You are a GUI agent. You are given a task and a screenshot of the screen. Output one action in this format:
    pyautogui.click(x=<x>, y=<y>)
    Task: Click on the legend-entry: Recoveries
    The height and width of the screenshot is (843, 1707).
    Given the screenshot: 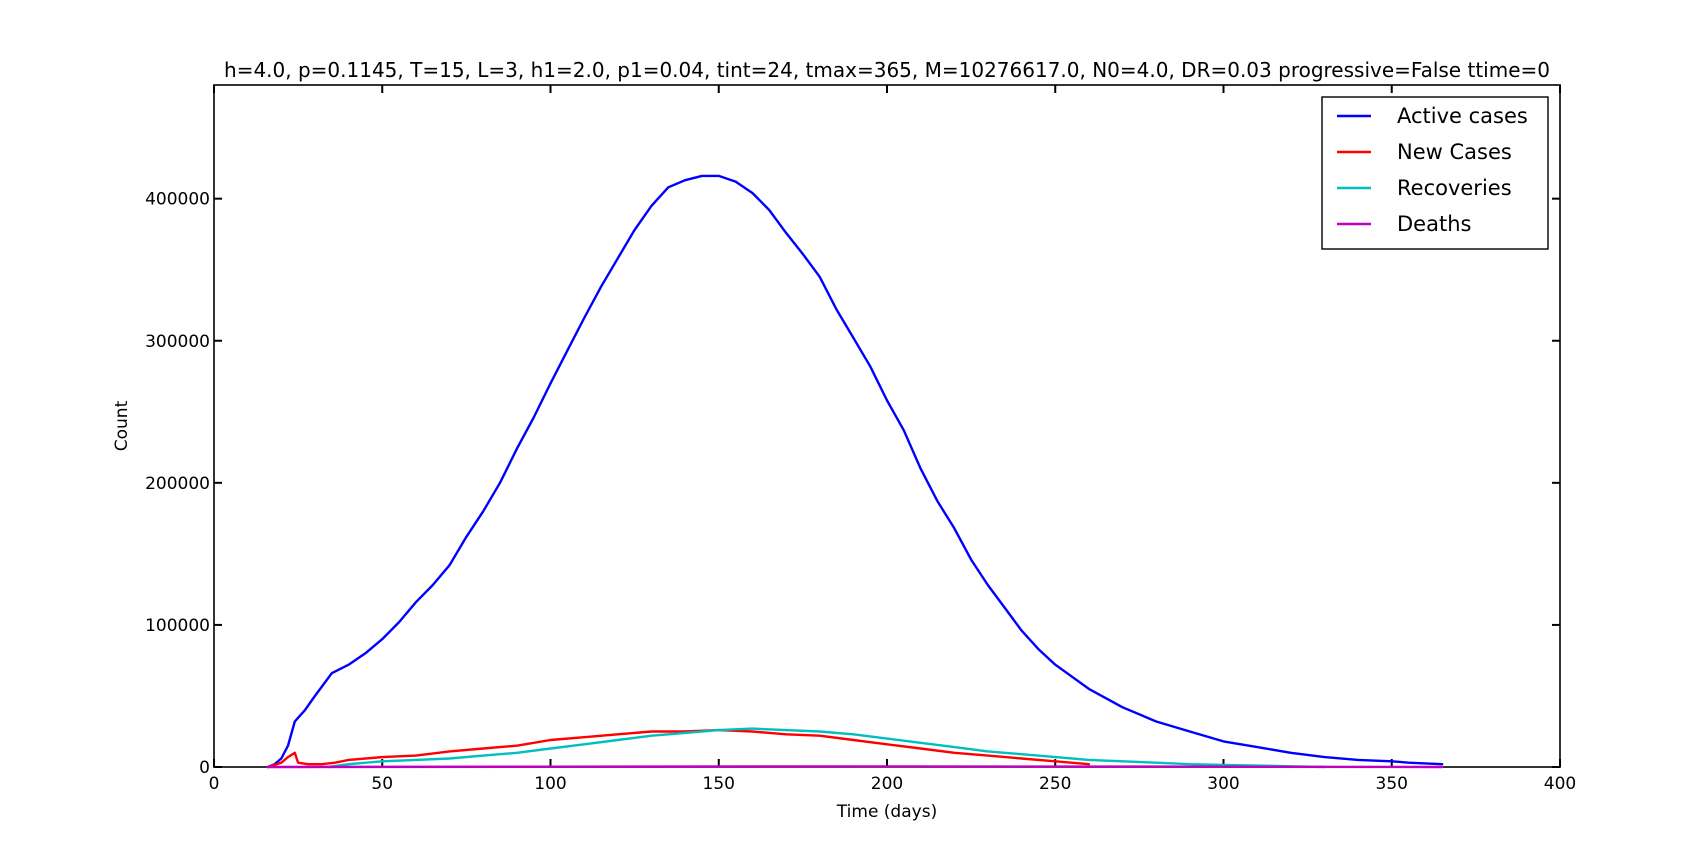 What is the action you would take?
    pyautogui.click(x=1454, y=188)
    